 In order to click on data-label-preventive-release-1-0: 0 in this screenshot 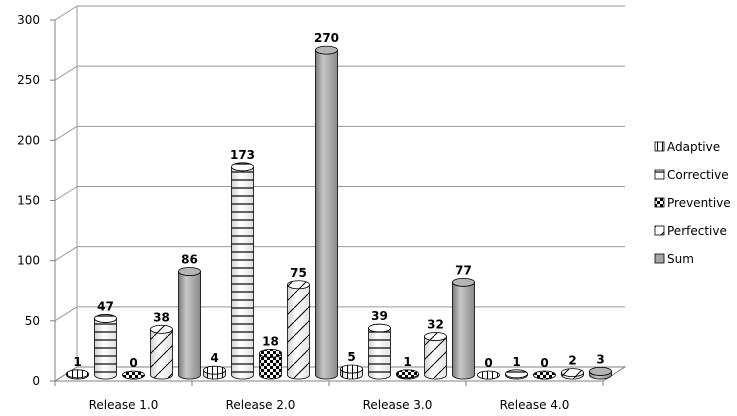, I will do `click(133, 363)`.